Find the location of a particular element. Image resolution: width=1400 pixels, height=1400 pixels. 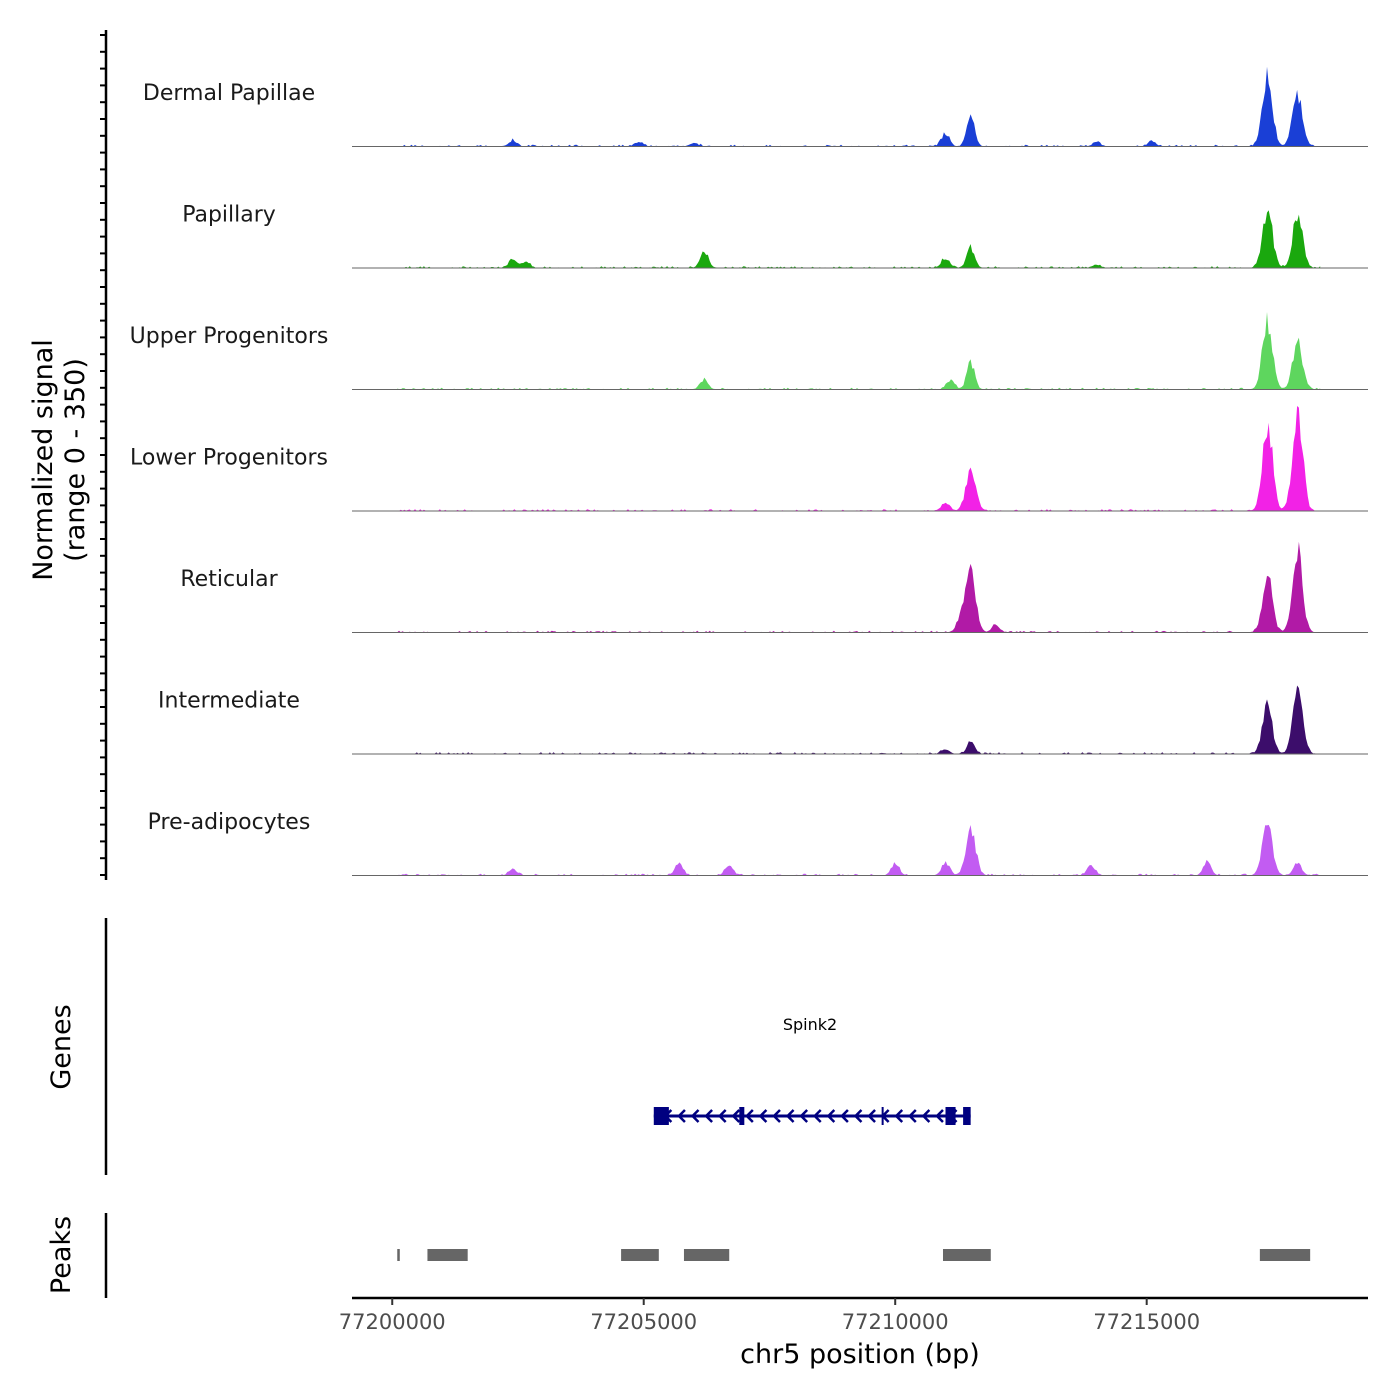

coverage-area-intermediate is located at coordinates (859, 719).